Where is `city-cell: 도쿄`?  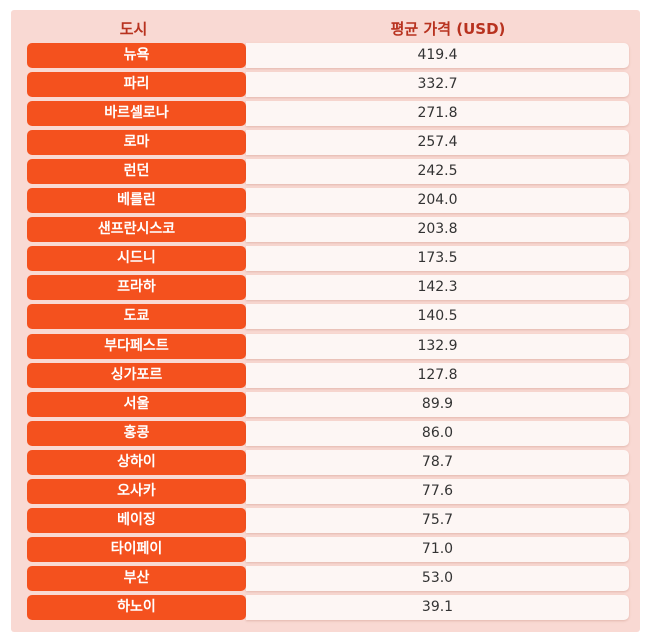
city-cell: 도쿄 is located at coordinates (136, 317).